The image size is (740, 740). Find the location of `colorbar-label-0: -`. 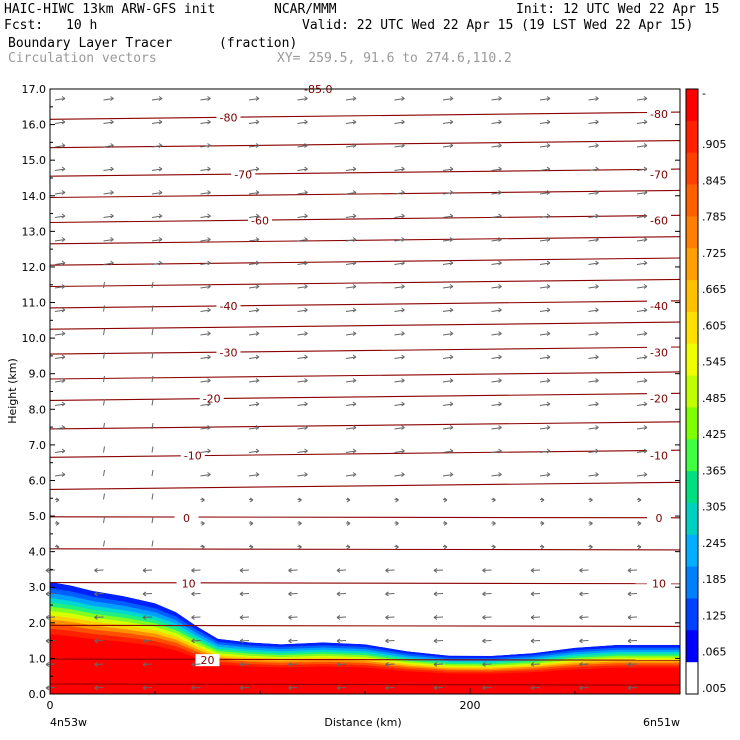

colorbar-label-0: - is located at coordinates (704, 93).